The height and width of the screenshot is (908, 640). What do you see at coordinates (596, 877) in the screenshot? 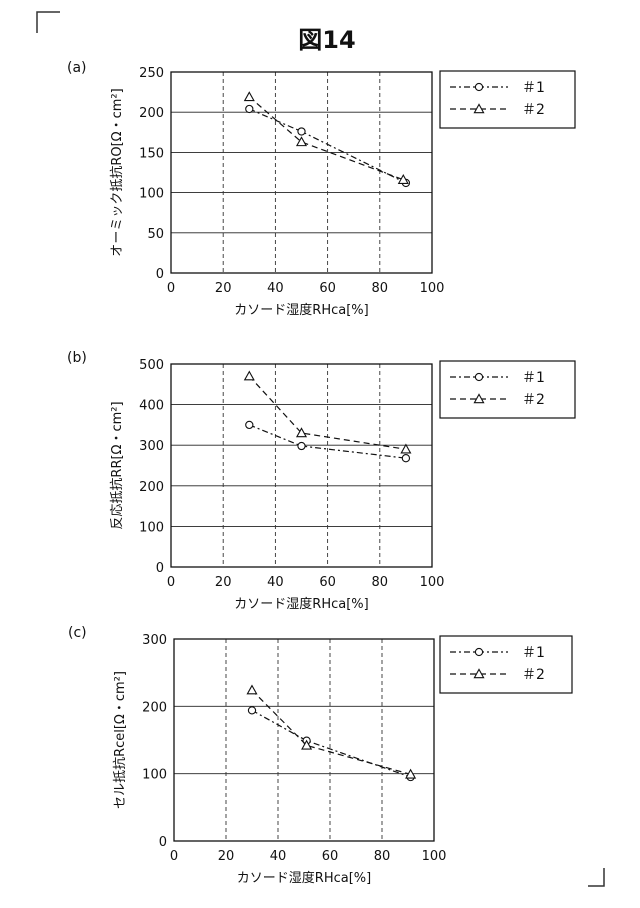
I see `corner-mark-bottom-right` at bounding box center [596, 877].